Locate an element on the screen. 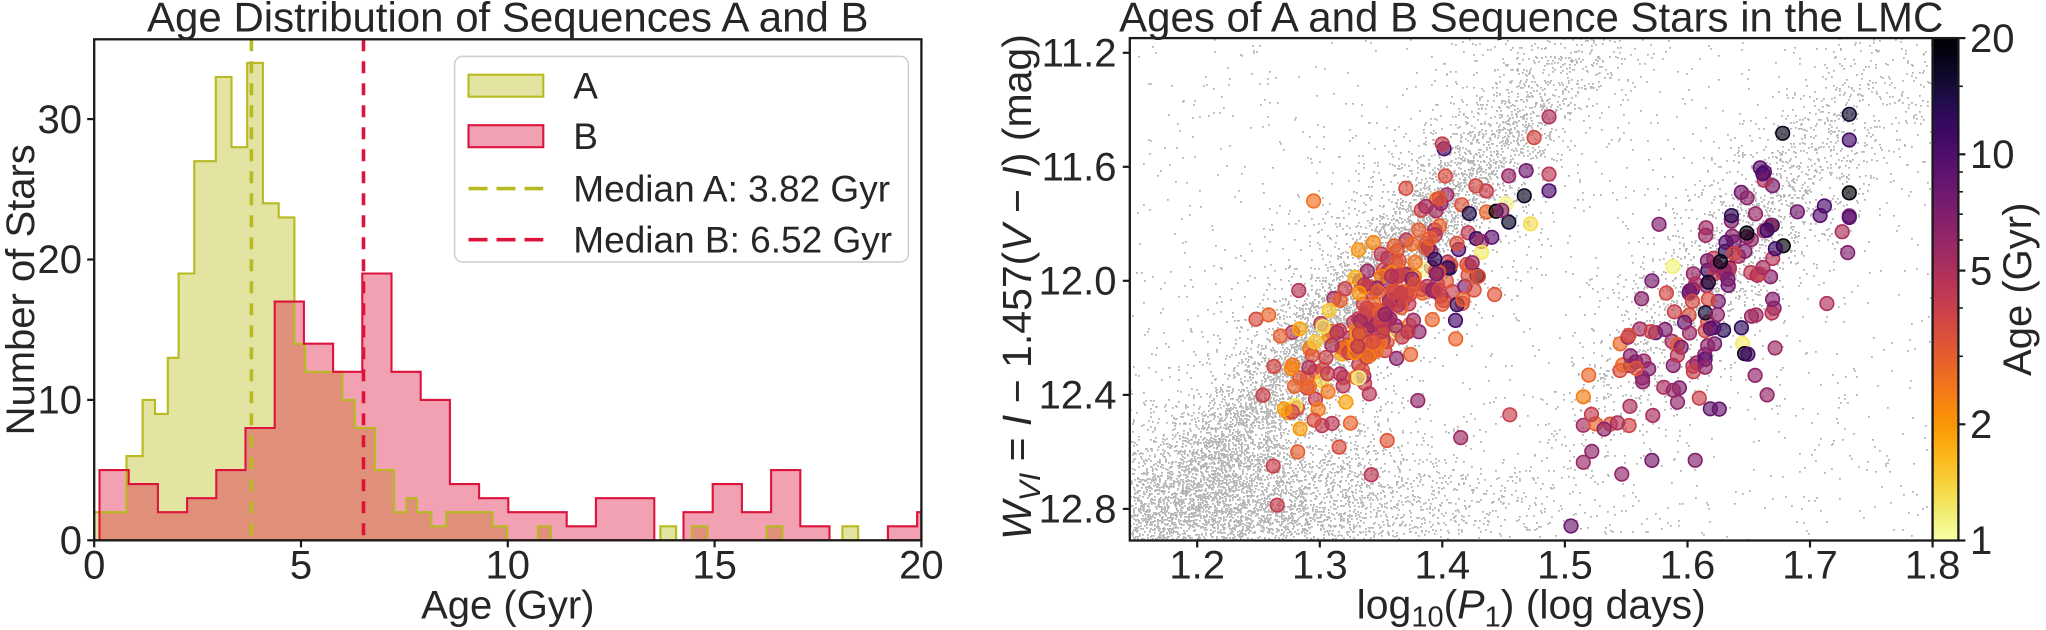  svg-text: WVI = I − 1.457(V − I) (mag) is located at coordinates (1020, 287).